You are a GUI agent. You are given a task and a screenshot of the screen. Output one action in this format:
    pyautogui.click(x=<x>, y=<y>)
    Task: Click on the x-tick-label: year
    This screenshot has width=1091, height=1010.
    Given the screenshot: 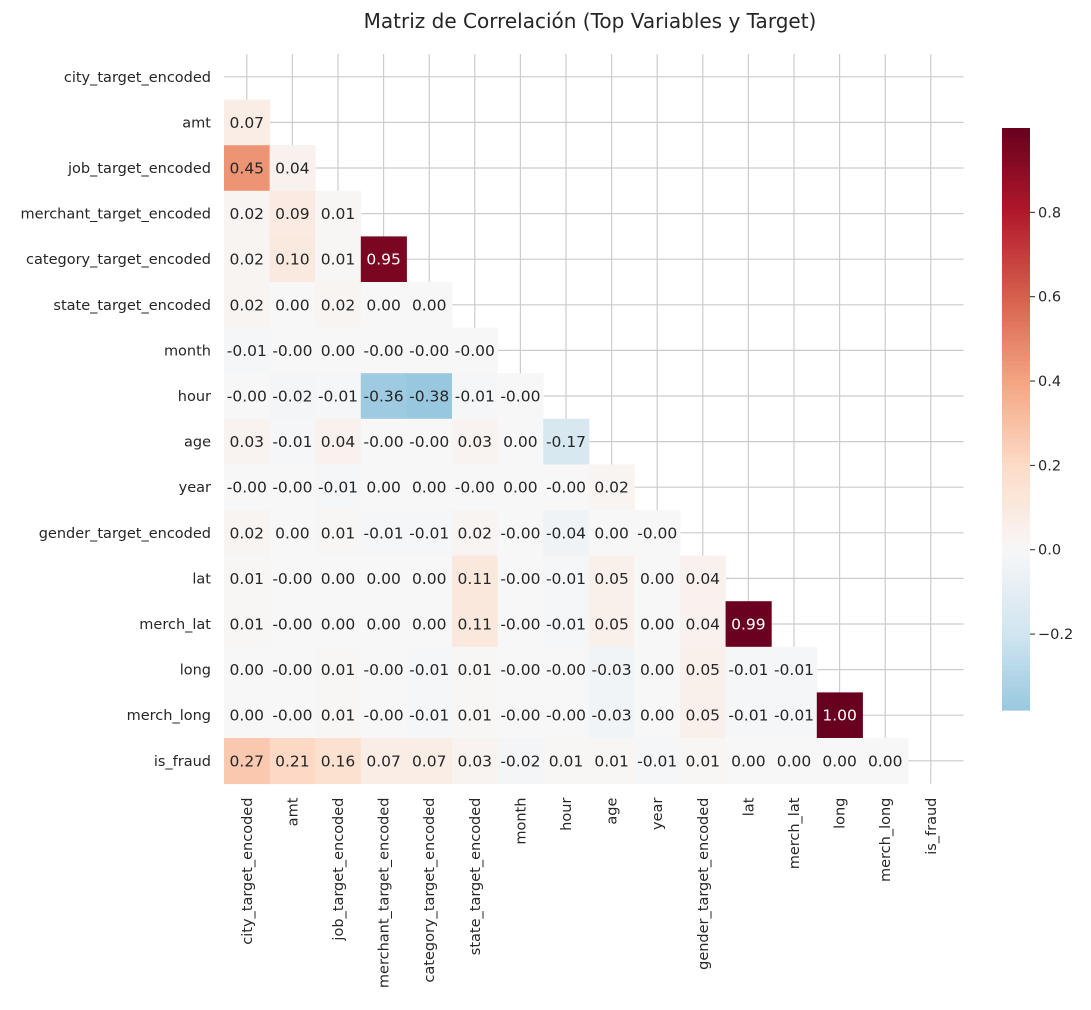 What is the action you would take?
    pyautogui.click(x=658, y=814)
    